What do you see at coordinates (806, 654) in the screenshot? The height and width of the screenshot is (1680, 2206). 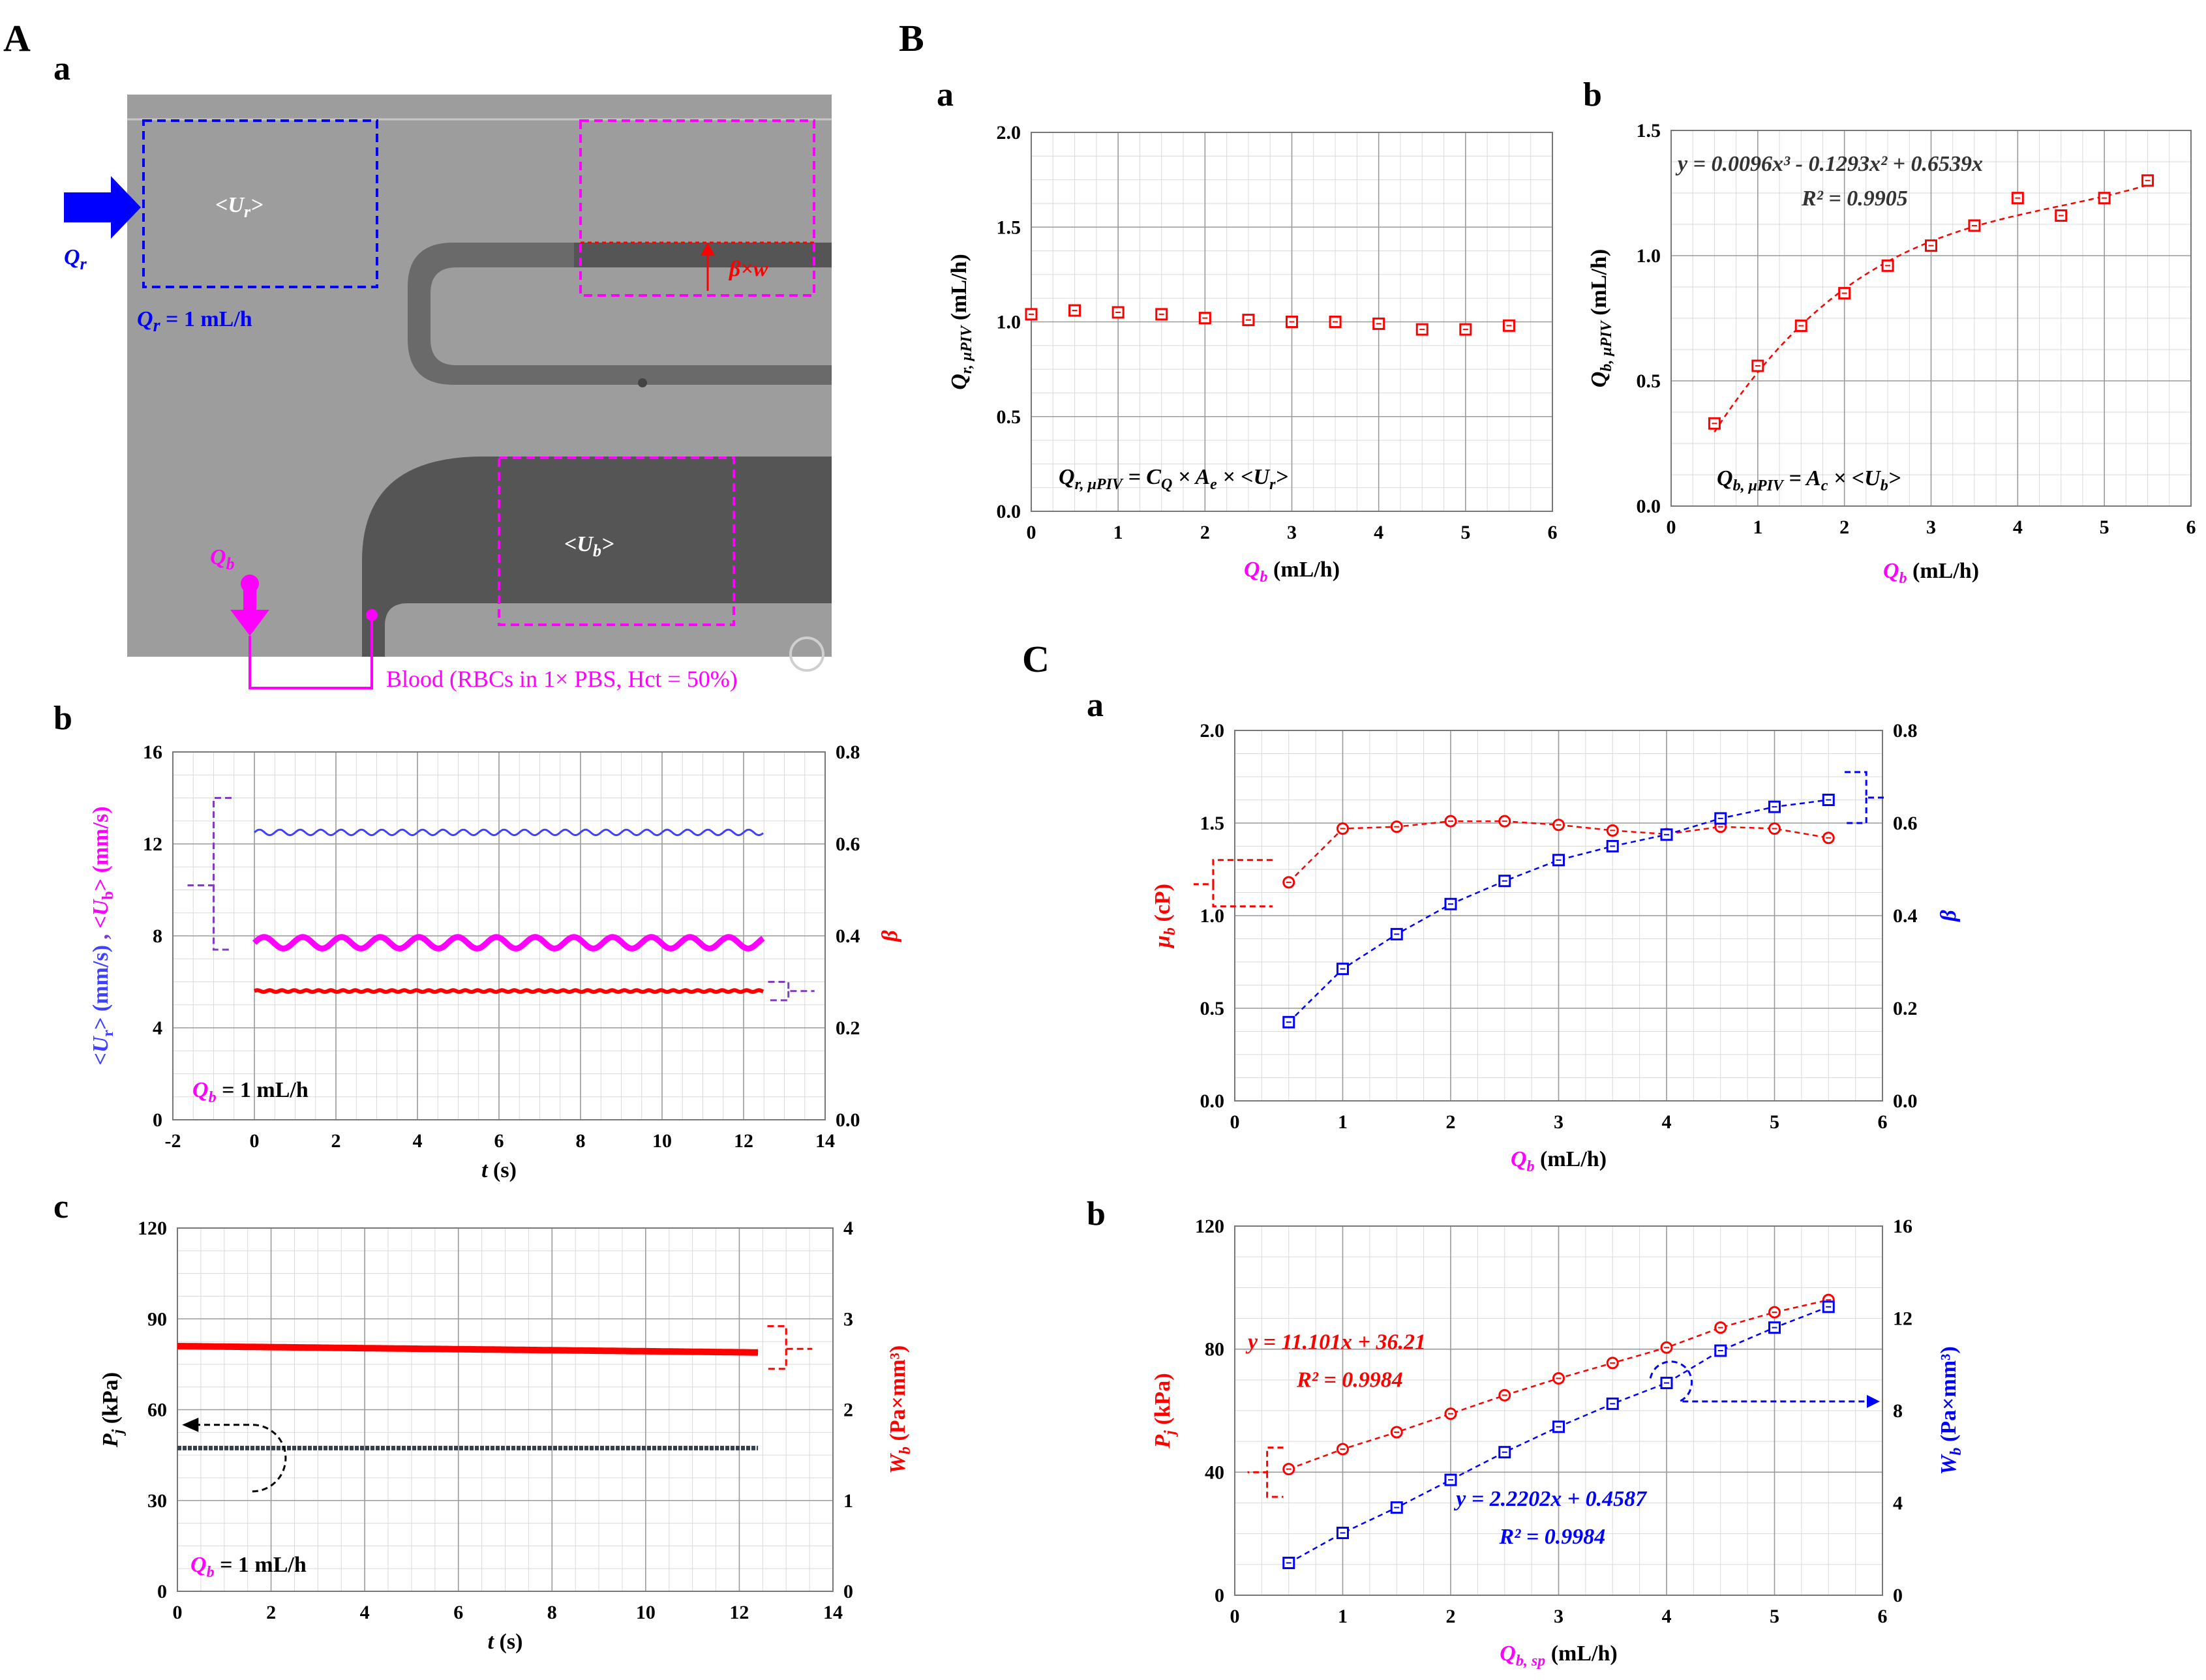 I see `outlet-ring` at bounding box center [806, 654].